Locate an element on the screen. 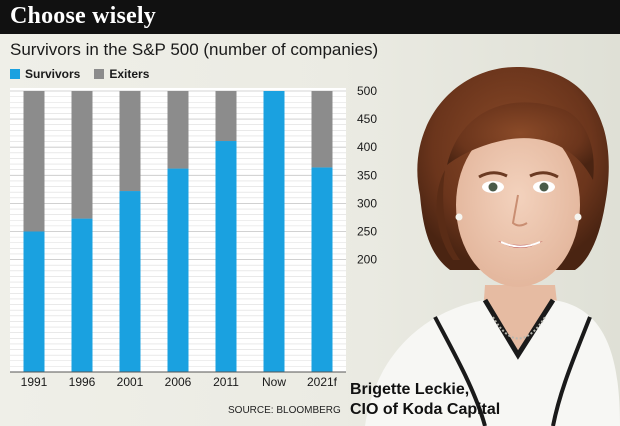 The width and height of the screenshot is (620, 426). bar-exiters-2021f is located at coordinates (322, 129).